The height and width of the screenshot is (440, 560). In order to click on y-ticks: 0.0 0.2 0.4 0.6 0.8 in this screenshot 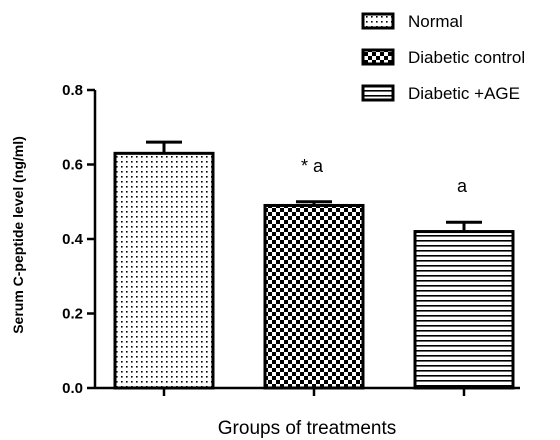, I will do `click(78, 239)`.